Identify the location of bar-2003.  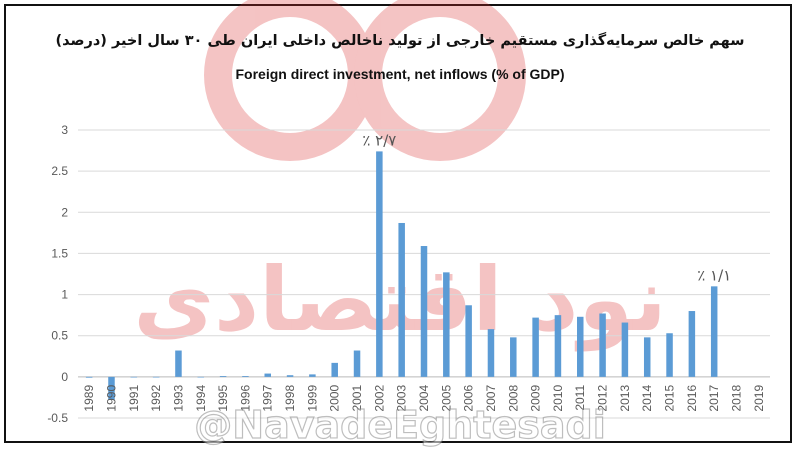
(401, 299).